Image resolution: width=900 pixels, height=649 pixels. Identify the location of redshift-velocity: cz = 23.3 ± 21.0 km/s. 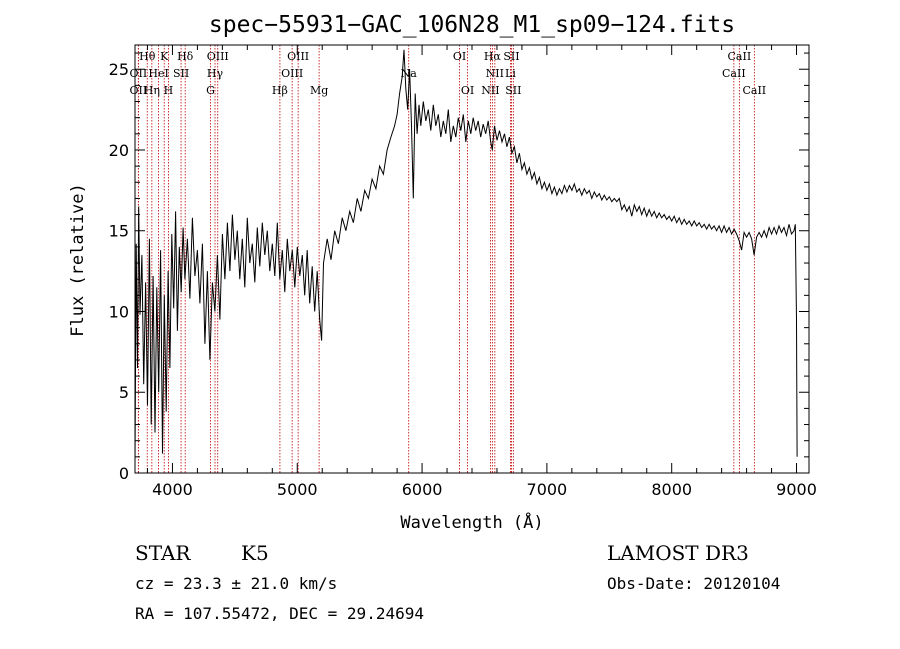
(236, 583).